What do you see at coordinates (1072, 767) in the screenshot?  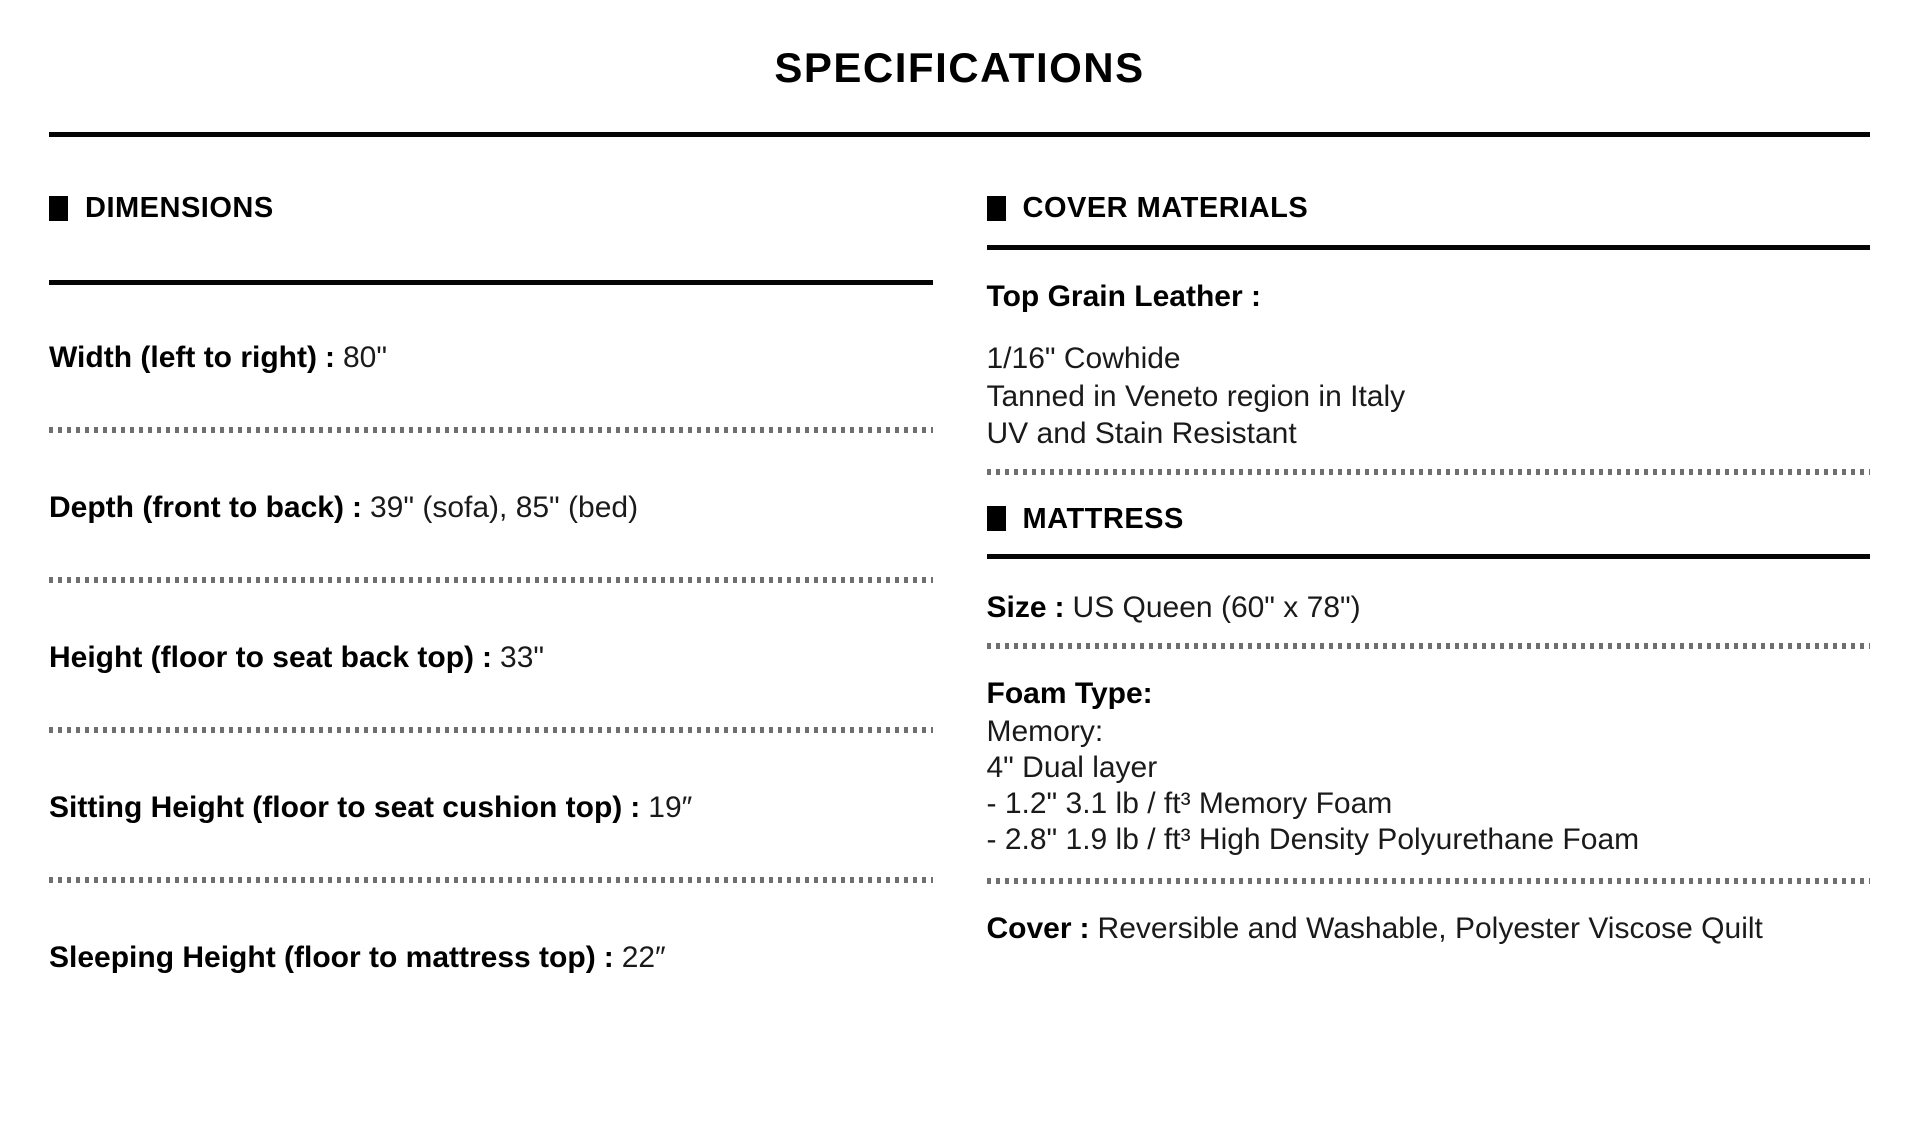 I see `foam-detail-line: 4" Dual layer` at bounding box center [1072, 767].